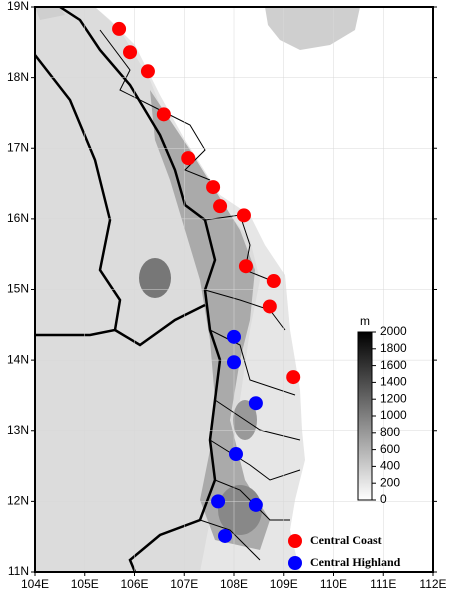 The width and height of the screenshot is (450, 601). Describe the element at coordinates (390, 482) in the screenshot. I see `colorbar-tick-label: 200` at that location.